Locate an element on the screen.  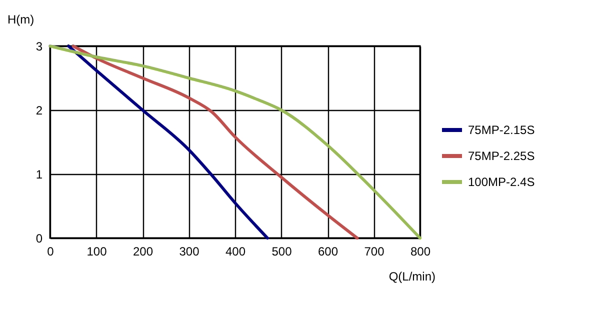
x-tick-label: 100 is located at coordinates (97, 251).